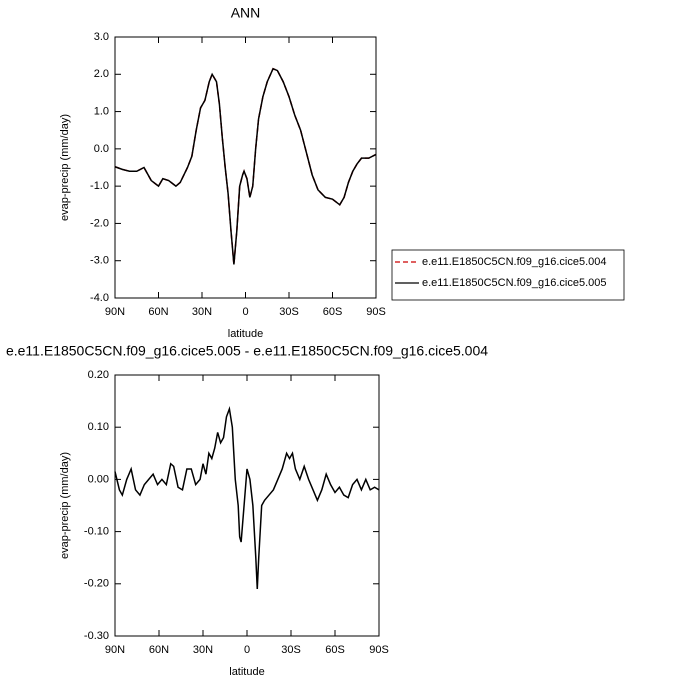 The width and height of the screenshot is (673, 692). What do you see at coordinates (514, 283) in the screenshot?
I see `legend-label: e.e11.E1850C5CN.f09_g16.cice5.005` at bounding box center [514, 283].